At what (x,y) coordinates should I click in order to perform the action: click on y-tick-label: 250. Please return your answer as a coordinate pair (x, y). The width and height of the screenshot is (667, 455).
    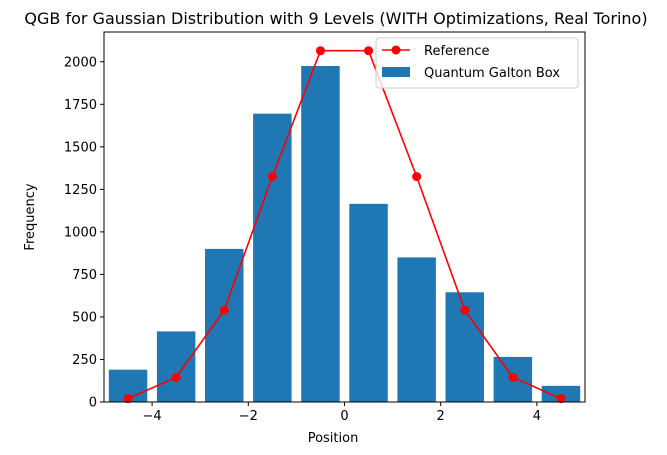
    Looking at the image, I should click on (84, 360).